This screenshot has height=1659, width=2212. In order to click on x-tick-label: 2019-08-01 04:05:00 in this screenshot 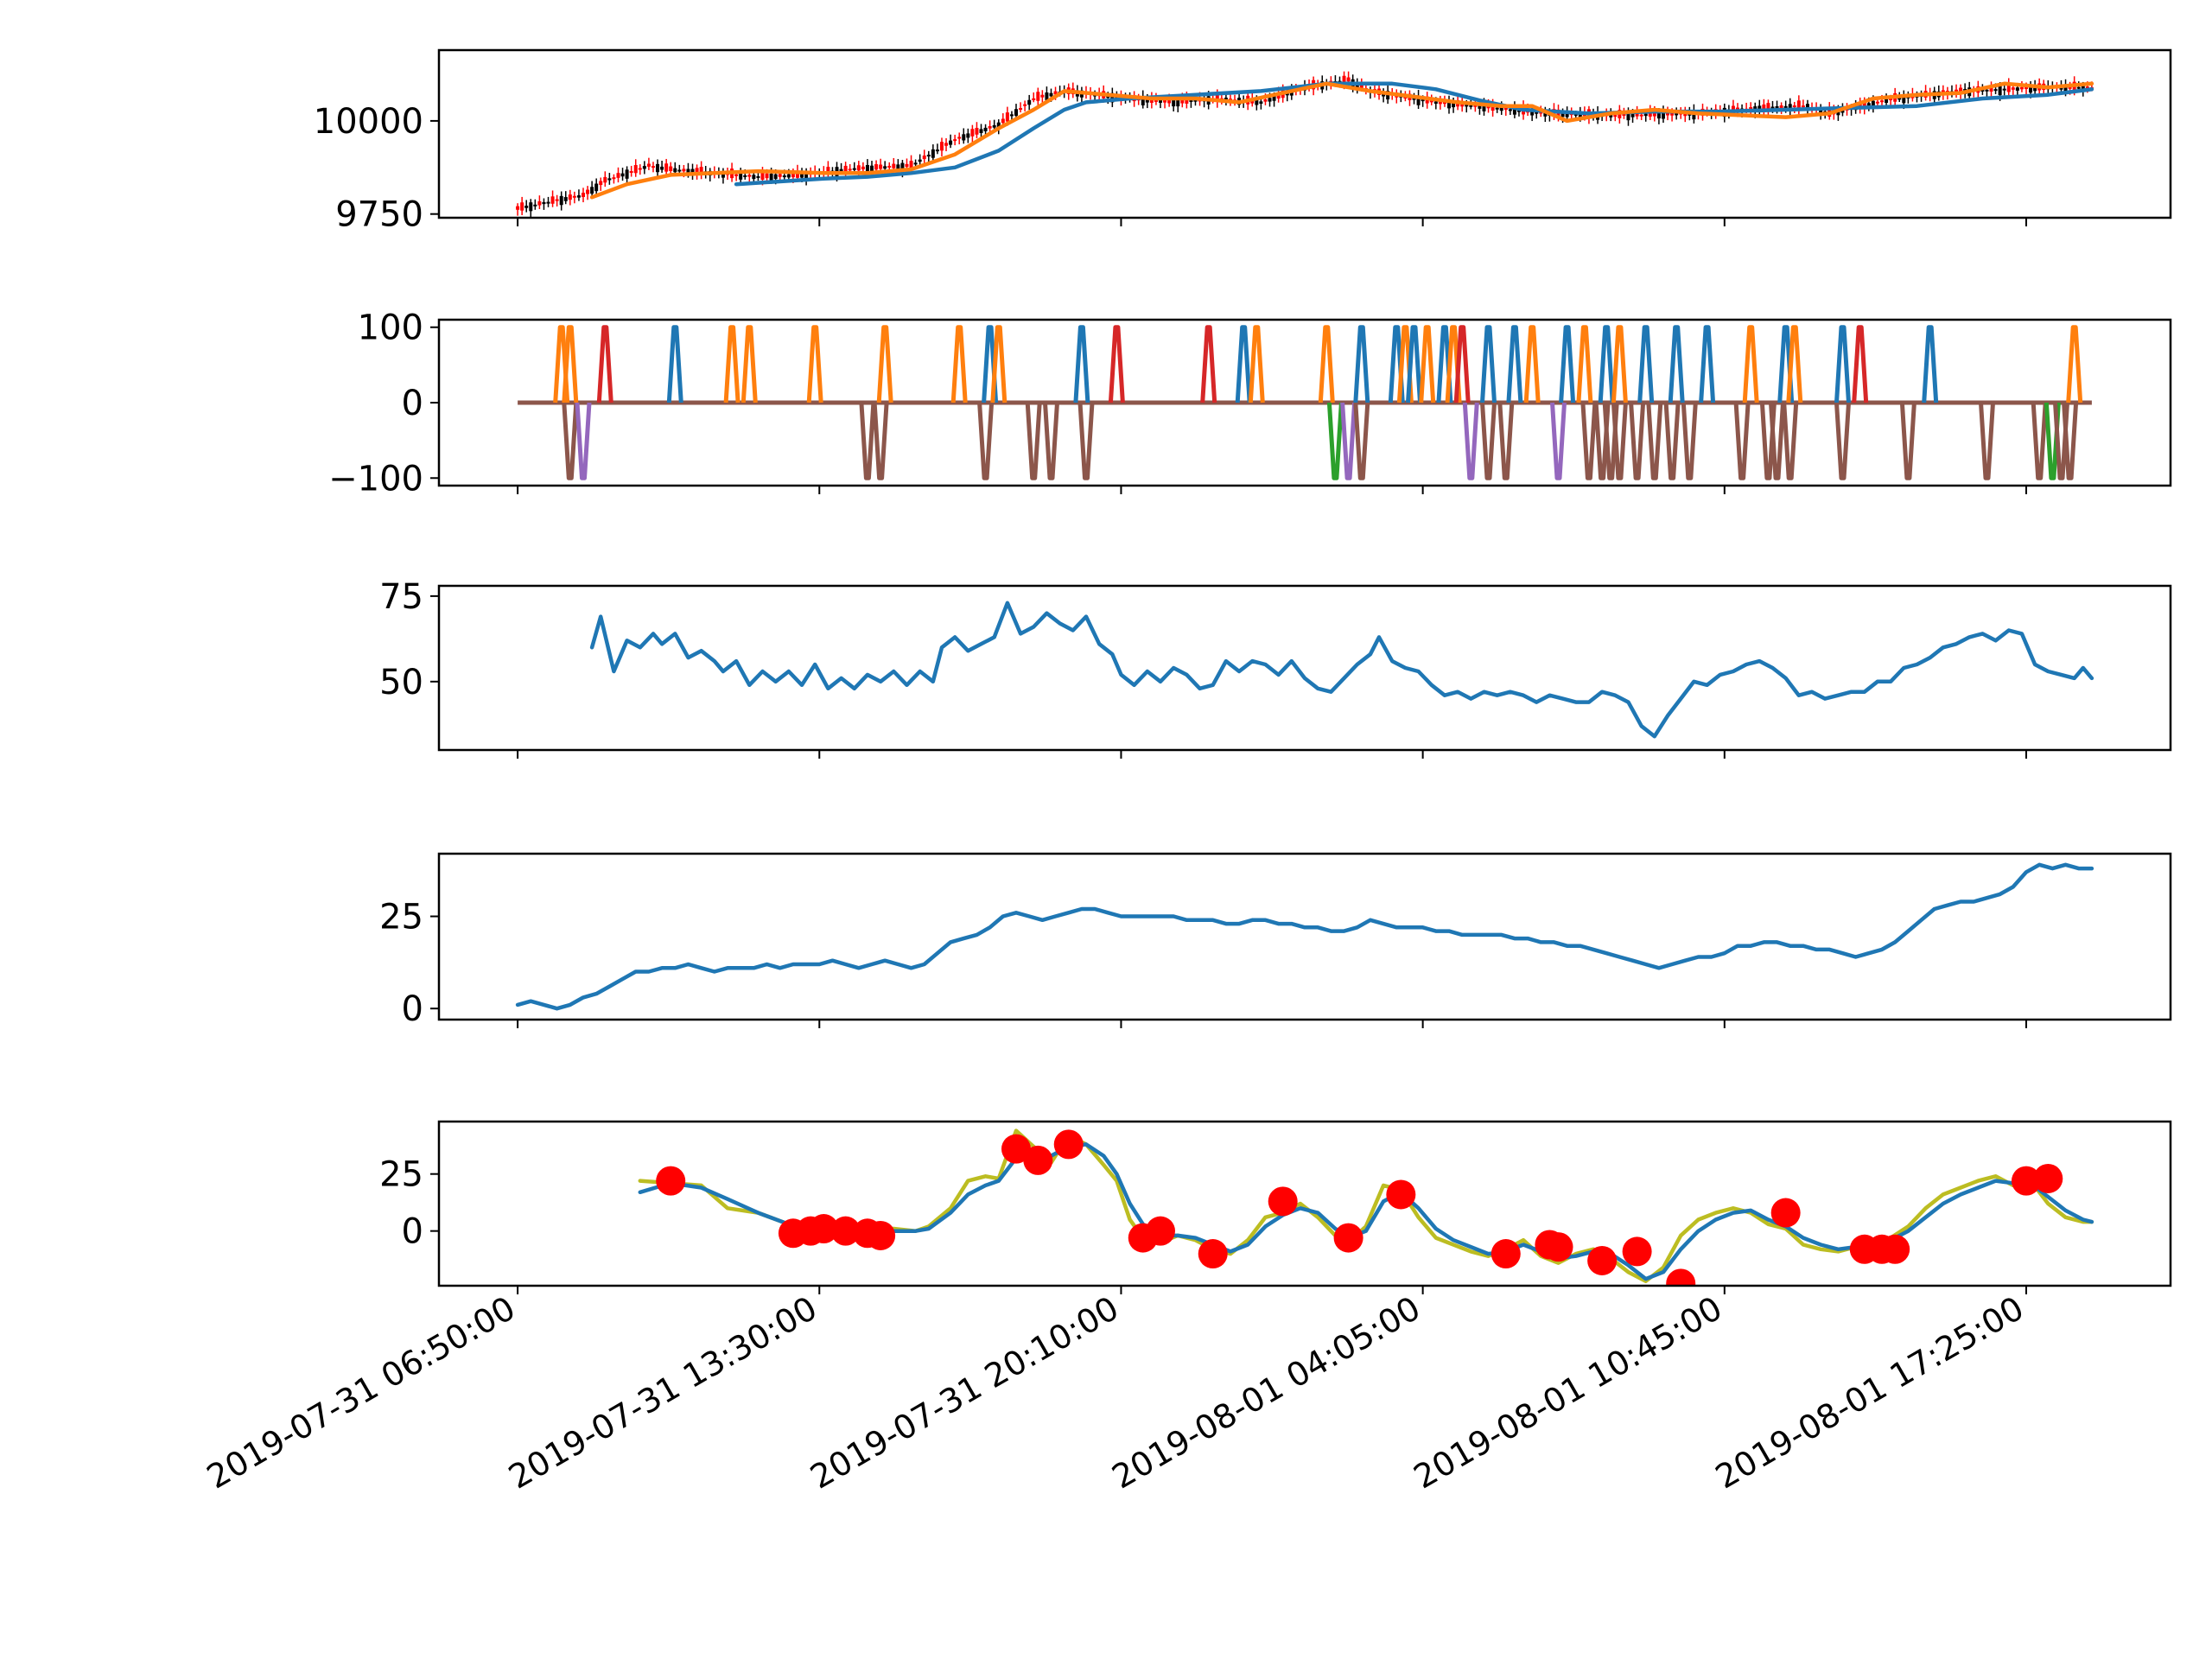, I will do `click(1266, 1393)`.